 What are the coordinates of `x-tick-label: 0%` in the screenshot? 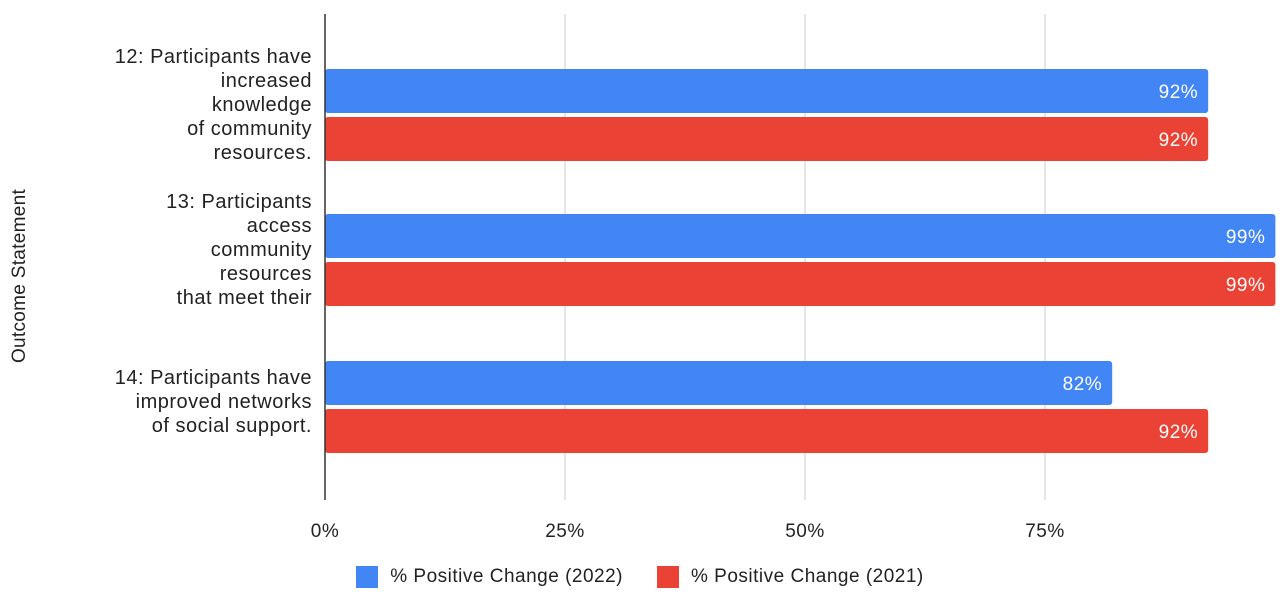 It's located at (325, 531).